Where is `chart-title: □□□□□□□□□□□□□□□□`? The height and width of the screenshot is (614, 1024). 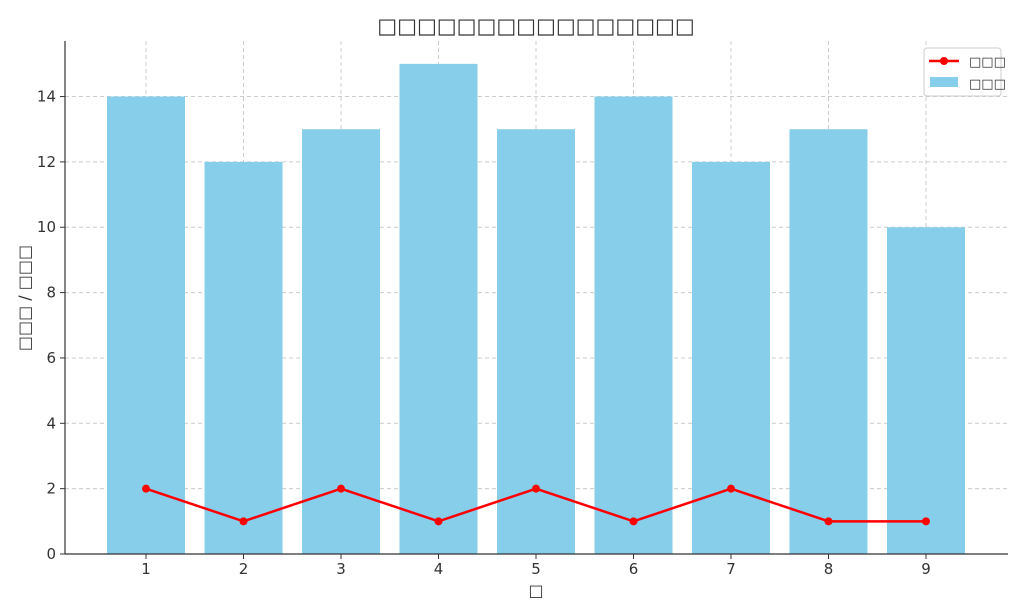 chart-title: □□□□□□□□□□□□□□□□ is located at coordinates (535, 26).